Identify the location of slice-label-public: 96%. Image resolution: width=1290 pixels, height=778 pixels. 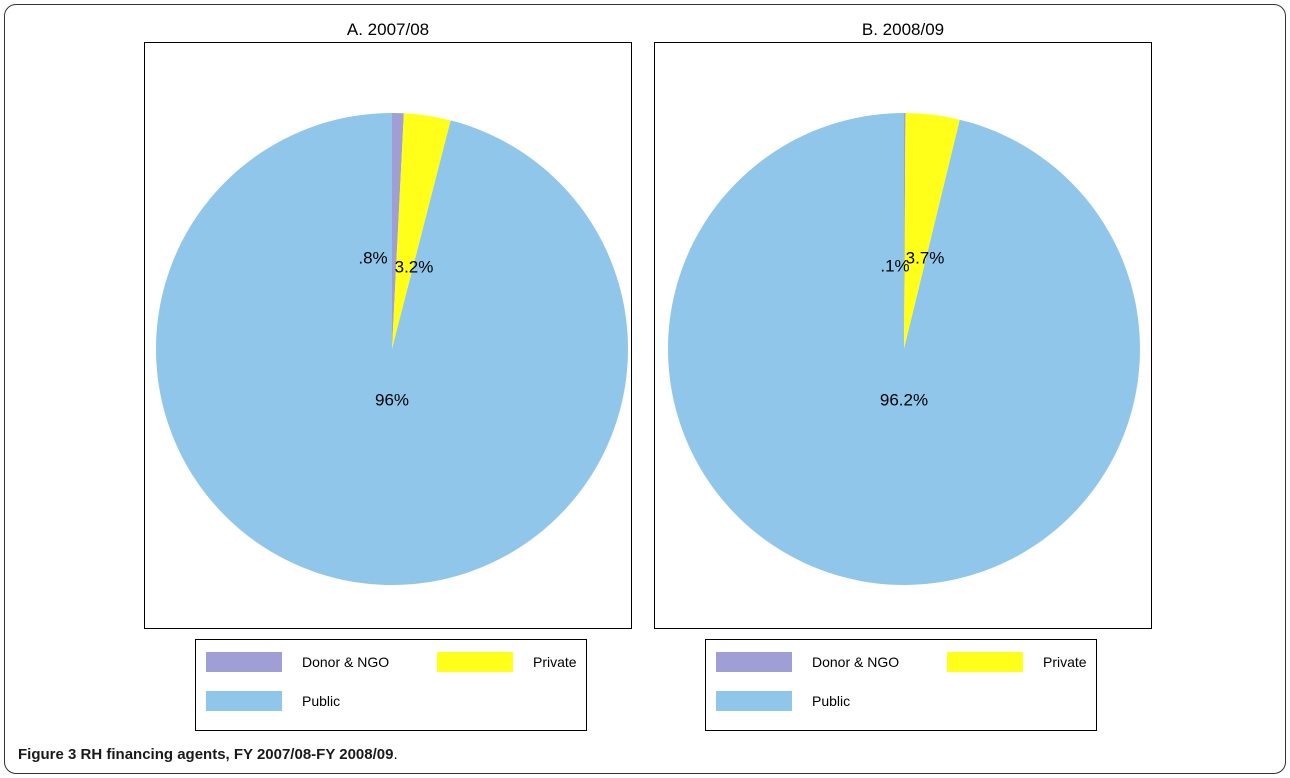
(392, 399).